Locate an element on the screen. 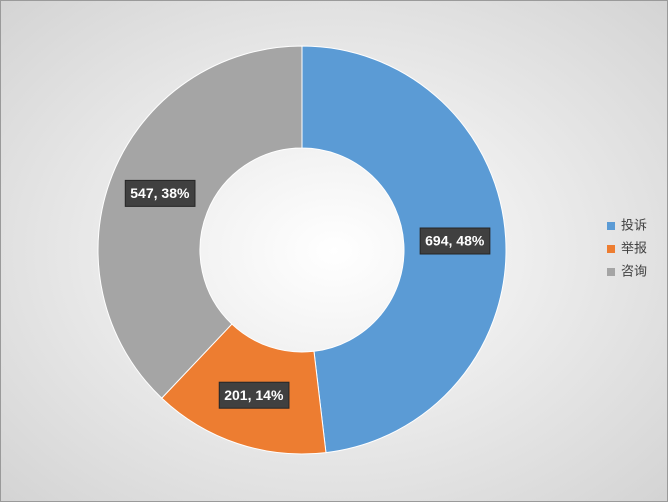  data-label: 201, 14% is located at coordinates (254, 395).